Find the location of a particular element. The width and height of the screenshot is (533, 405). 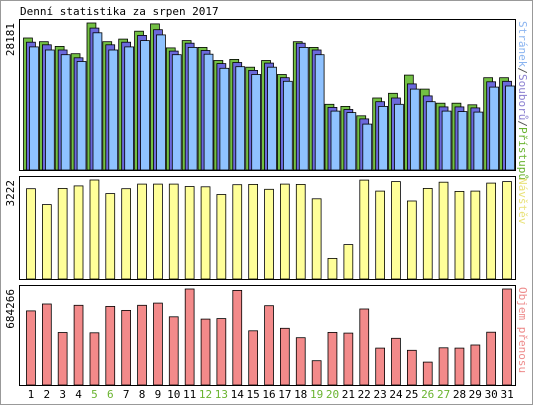

x-tick-label: 15 is located at coordinates (252, 394).